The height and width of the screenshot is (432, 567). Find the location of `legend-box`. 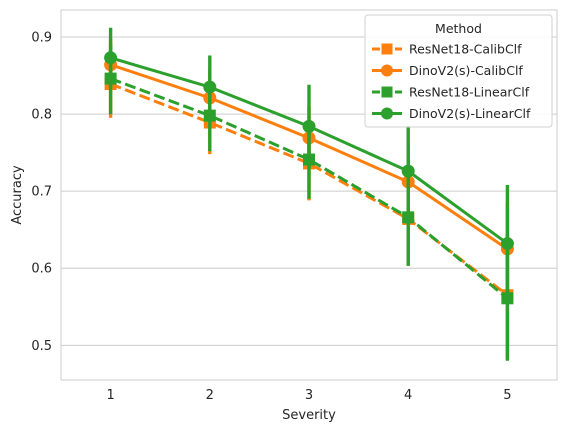

legend-box is located at coordinates (458, 71).